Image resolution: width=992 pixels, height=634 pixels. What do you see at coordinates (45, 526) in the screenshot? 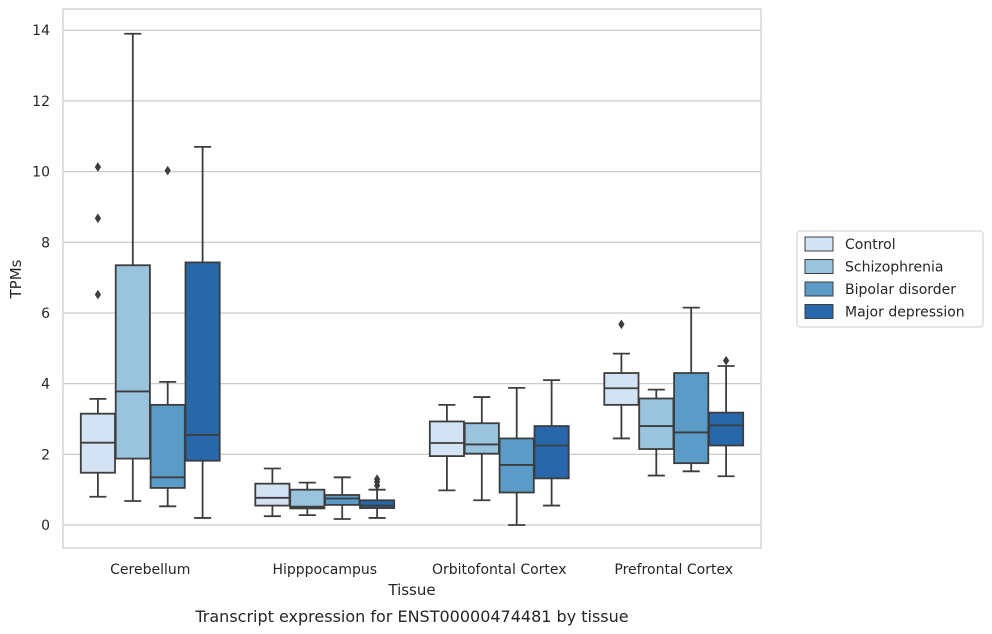
I see `y-tick-label: 0` at bounding box center [45, 526].